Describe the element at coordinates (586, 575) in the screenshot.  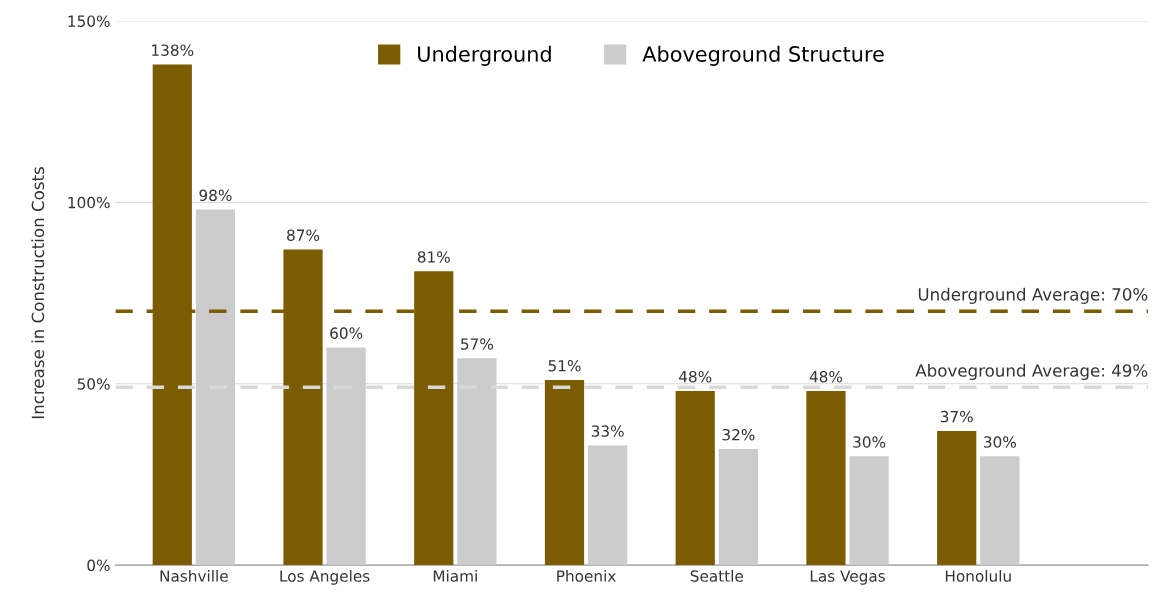
I see `x-tick-label: Phoenix` at that location.